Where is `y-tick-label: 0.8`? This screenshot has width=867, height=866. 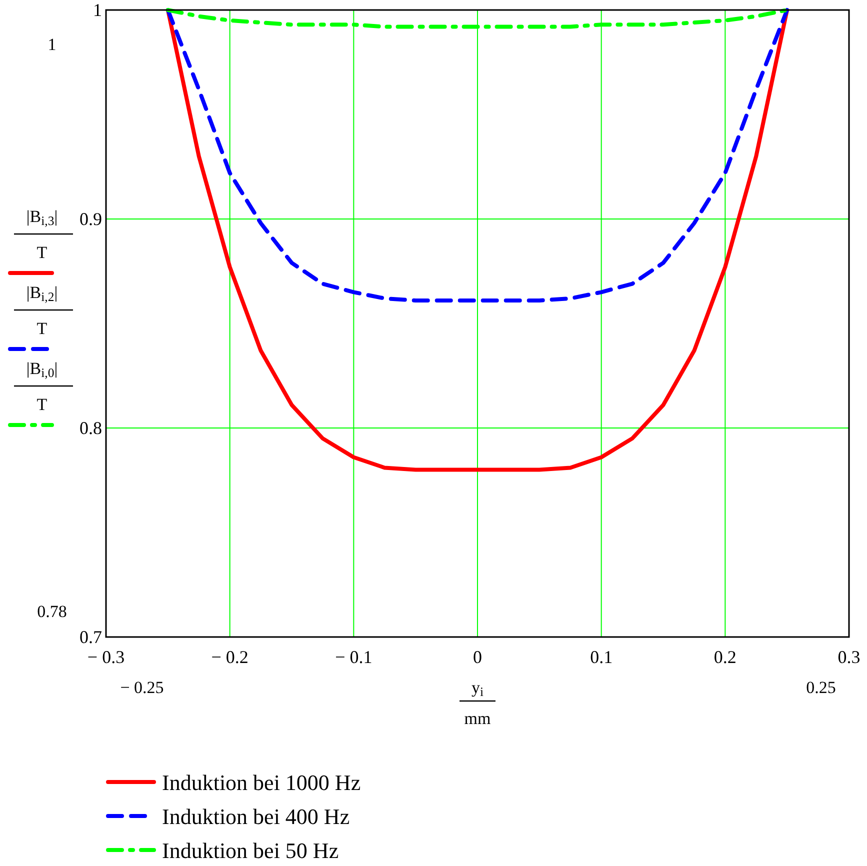
y-tick-label: 0.8 is located at coordinates (91, 428).